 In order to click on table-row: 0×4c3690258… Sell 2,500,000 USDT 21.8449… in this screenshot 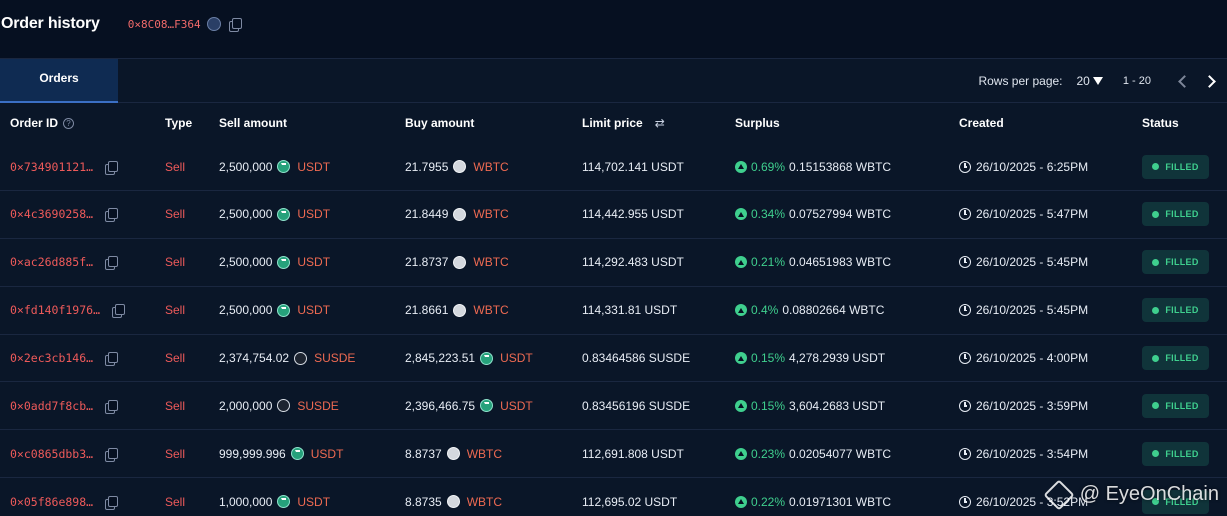, I will do `click(613, 215)`.